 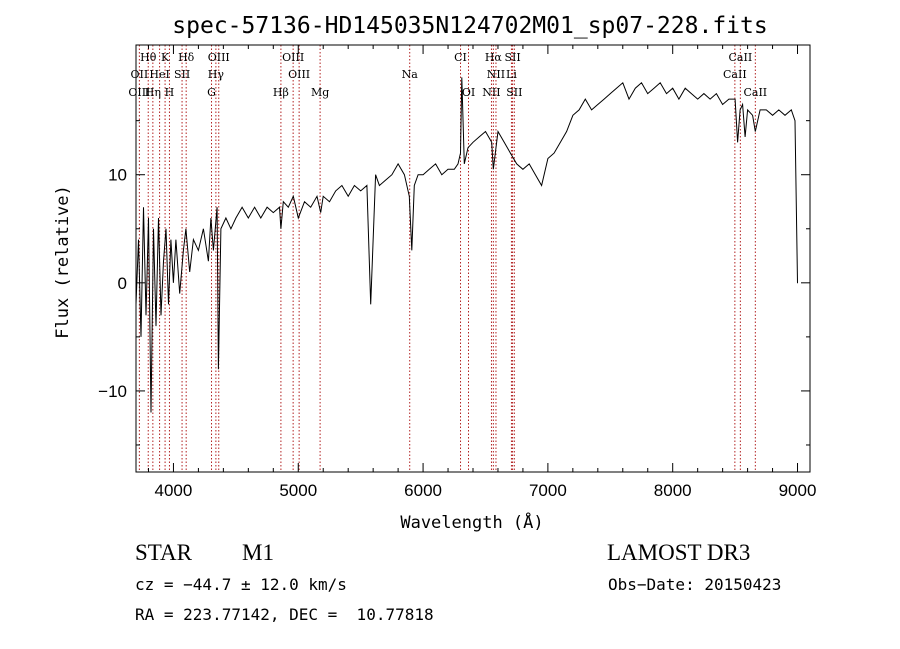 I want to click on line-label-6: Hα, so click(x=494, y=57).